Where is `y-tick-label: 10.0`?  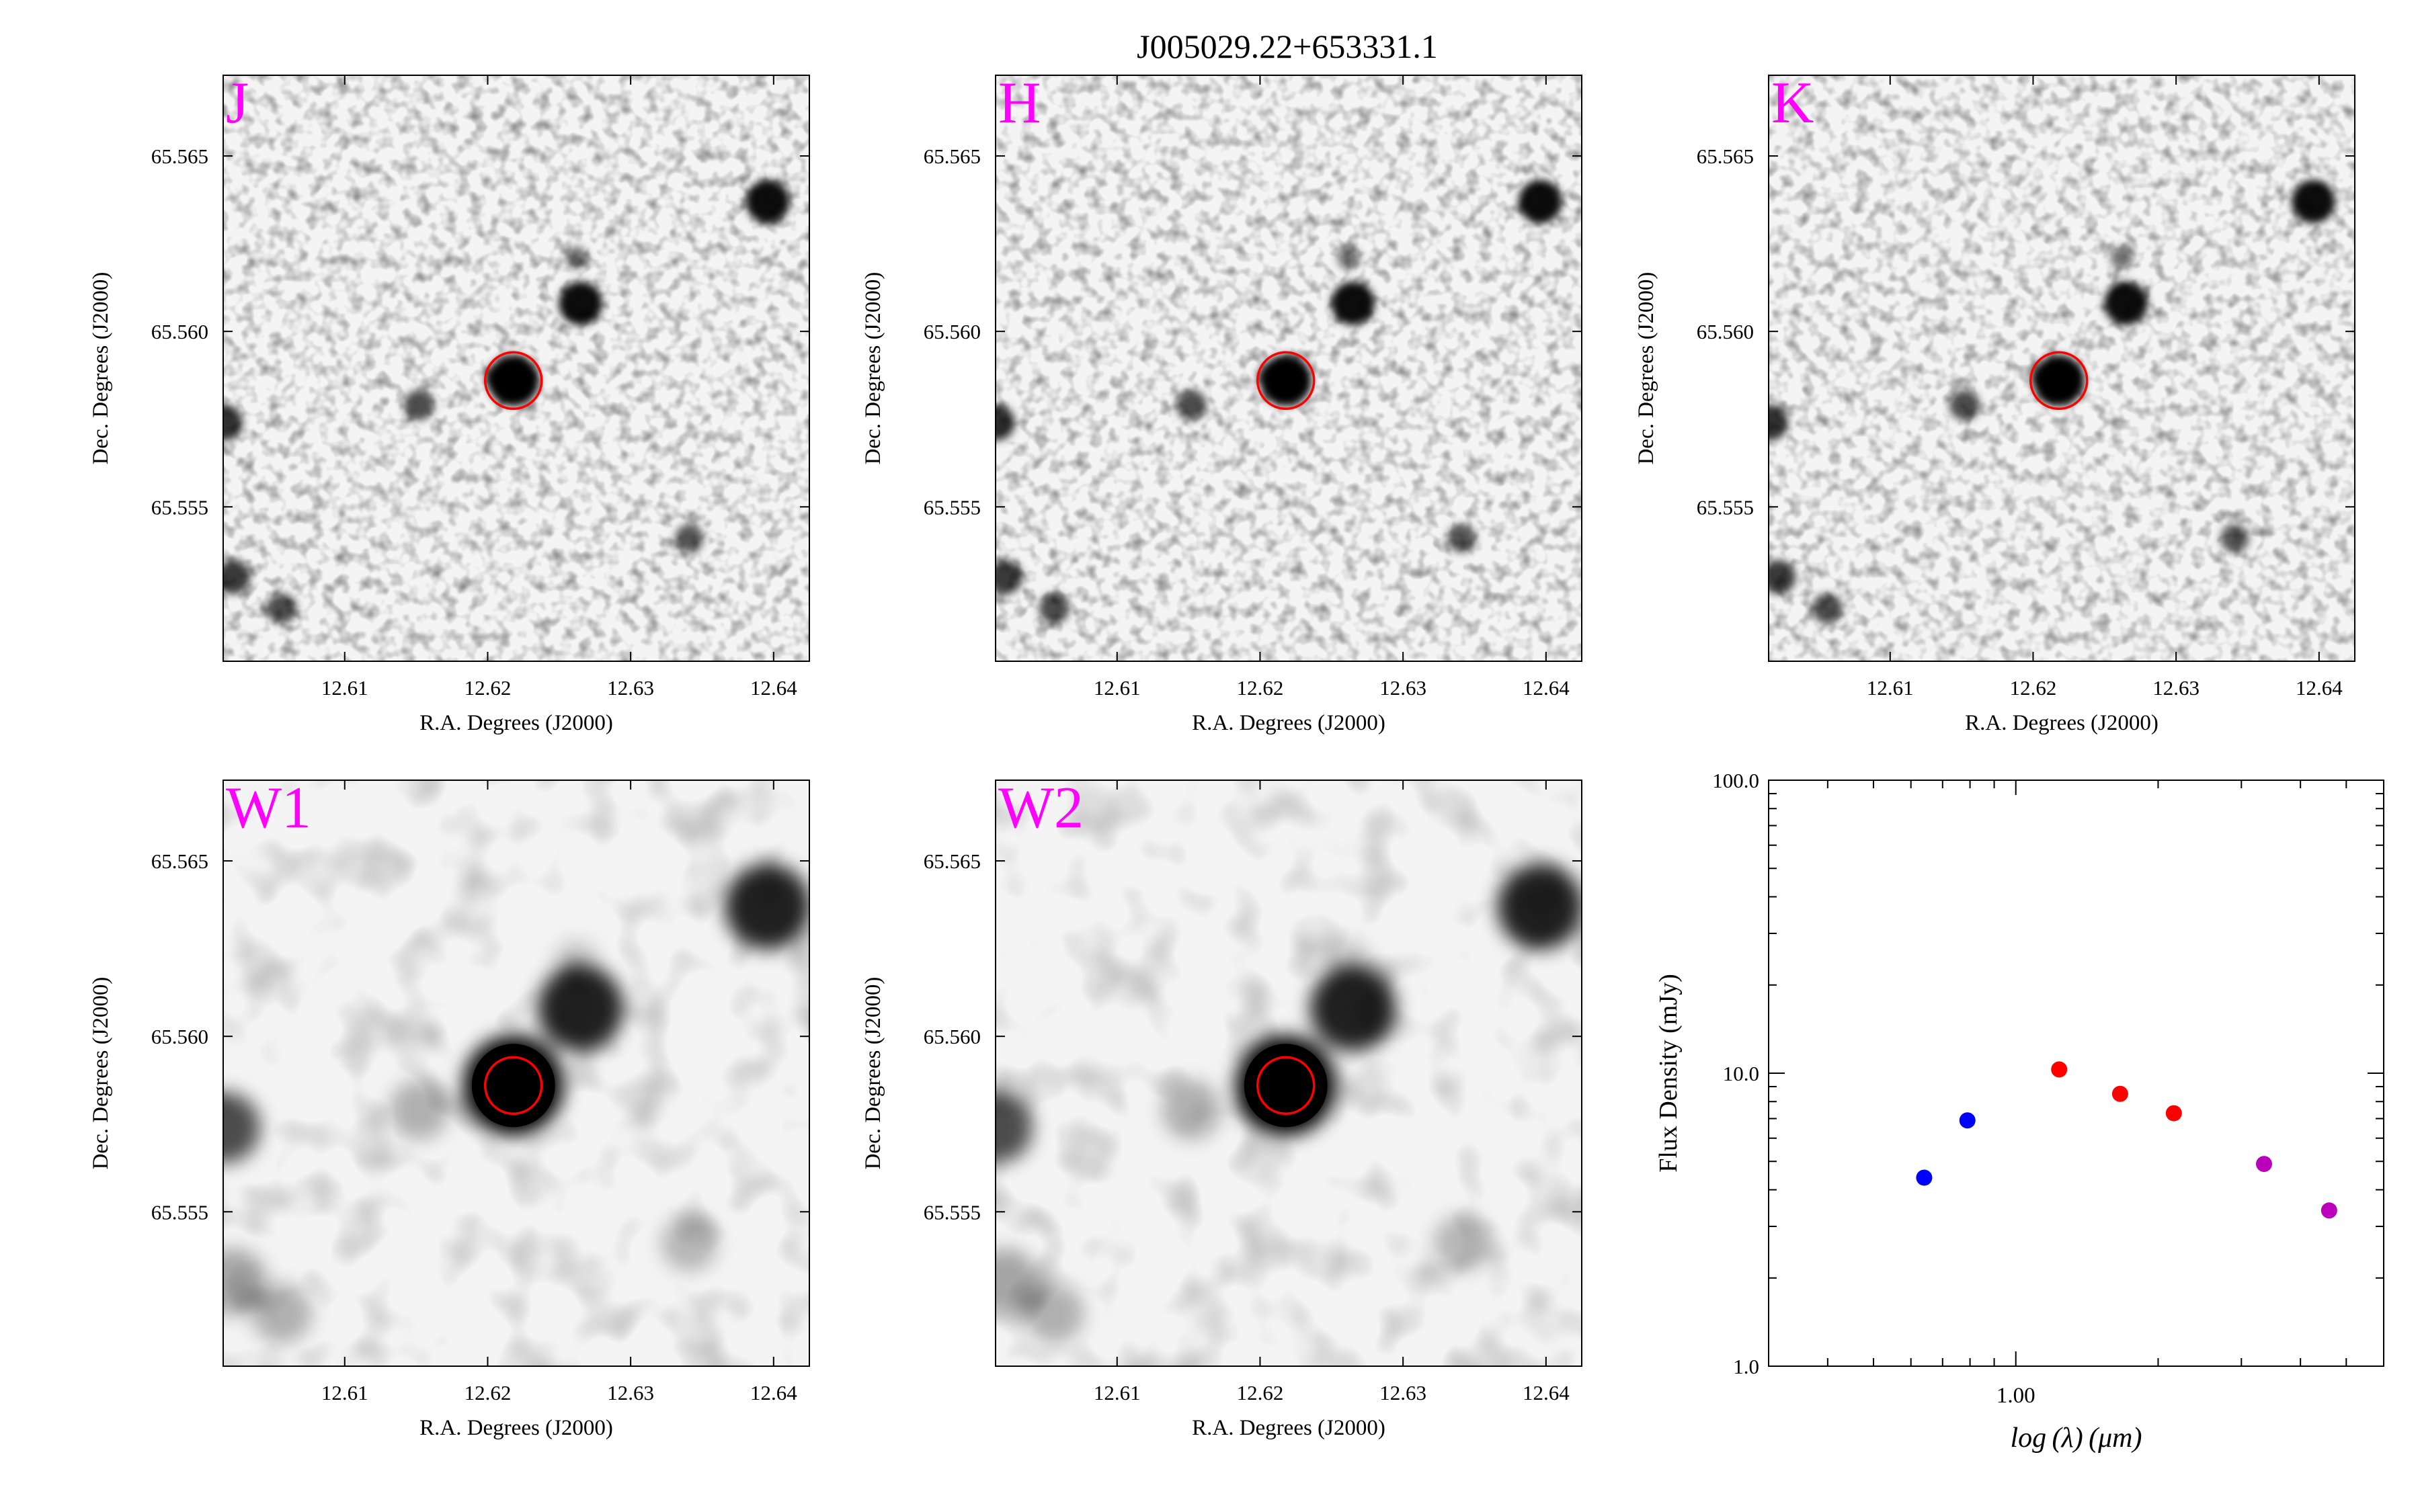
y-tick-label: 10.0 is located at coordinates (1741, 1073).